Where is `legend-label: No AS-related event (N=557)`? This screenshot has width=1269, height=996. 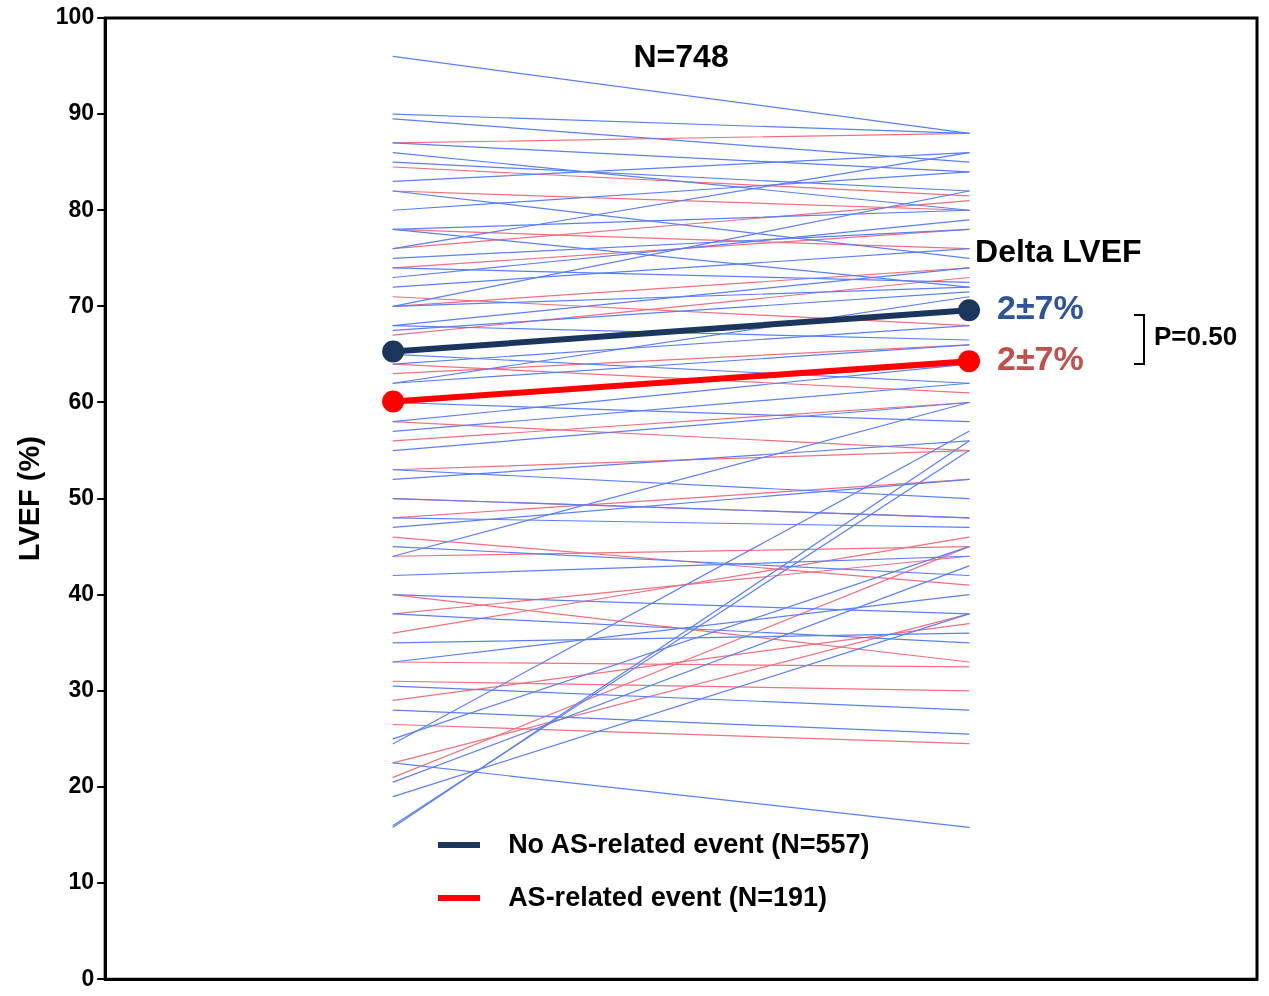 legend-label: No AS-related event (N=557) is located at coordinates (689, 845).